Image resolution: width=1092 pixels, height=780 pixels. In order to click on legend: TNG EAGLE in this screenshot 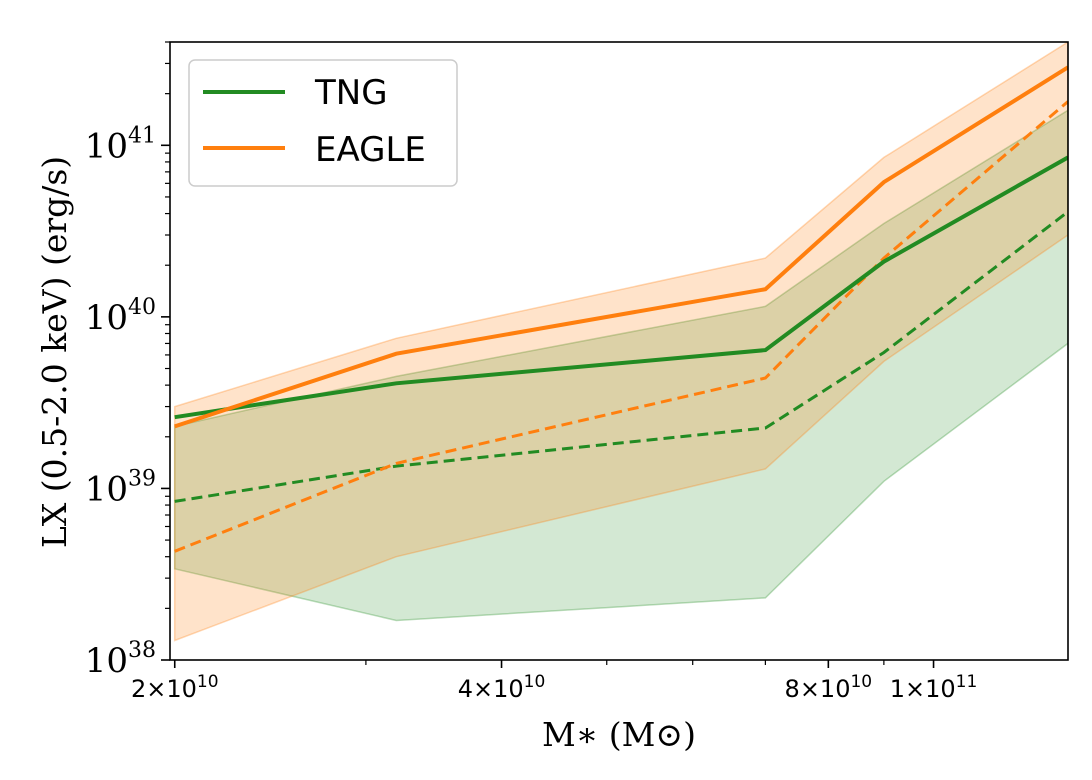, I will do `click(323, 123)`.